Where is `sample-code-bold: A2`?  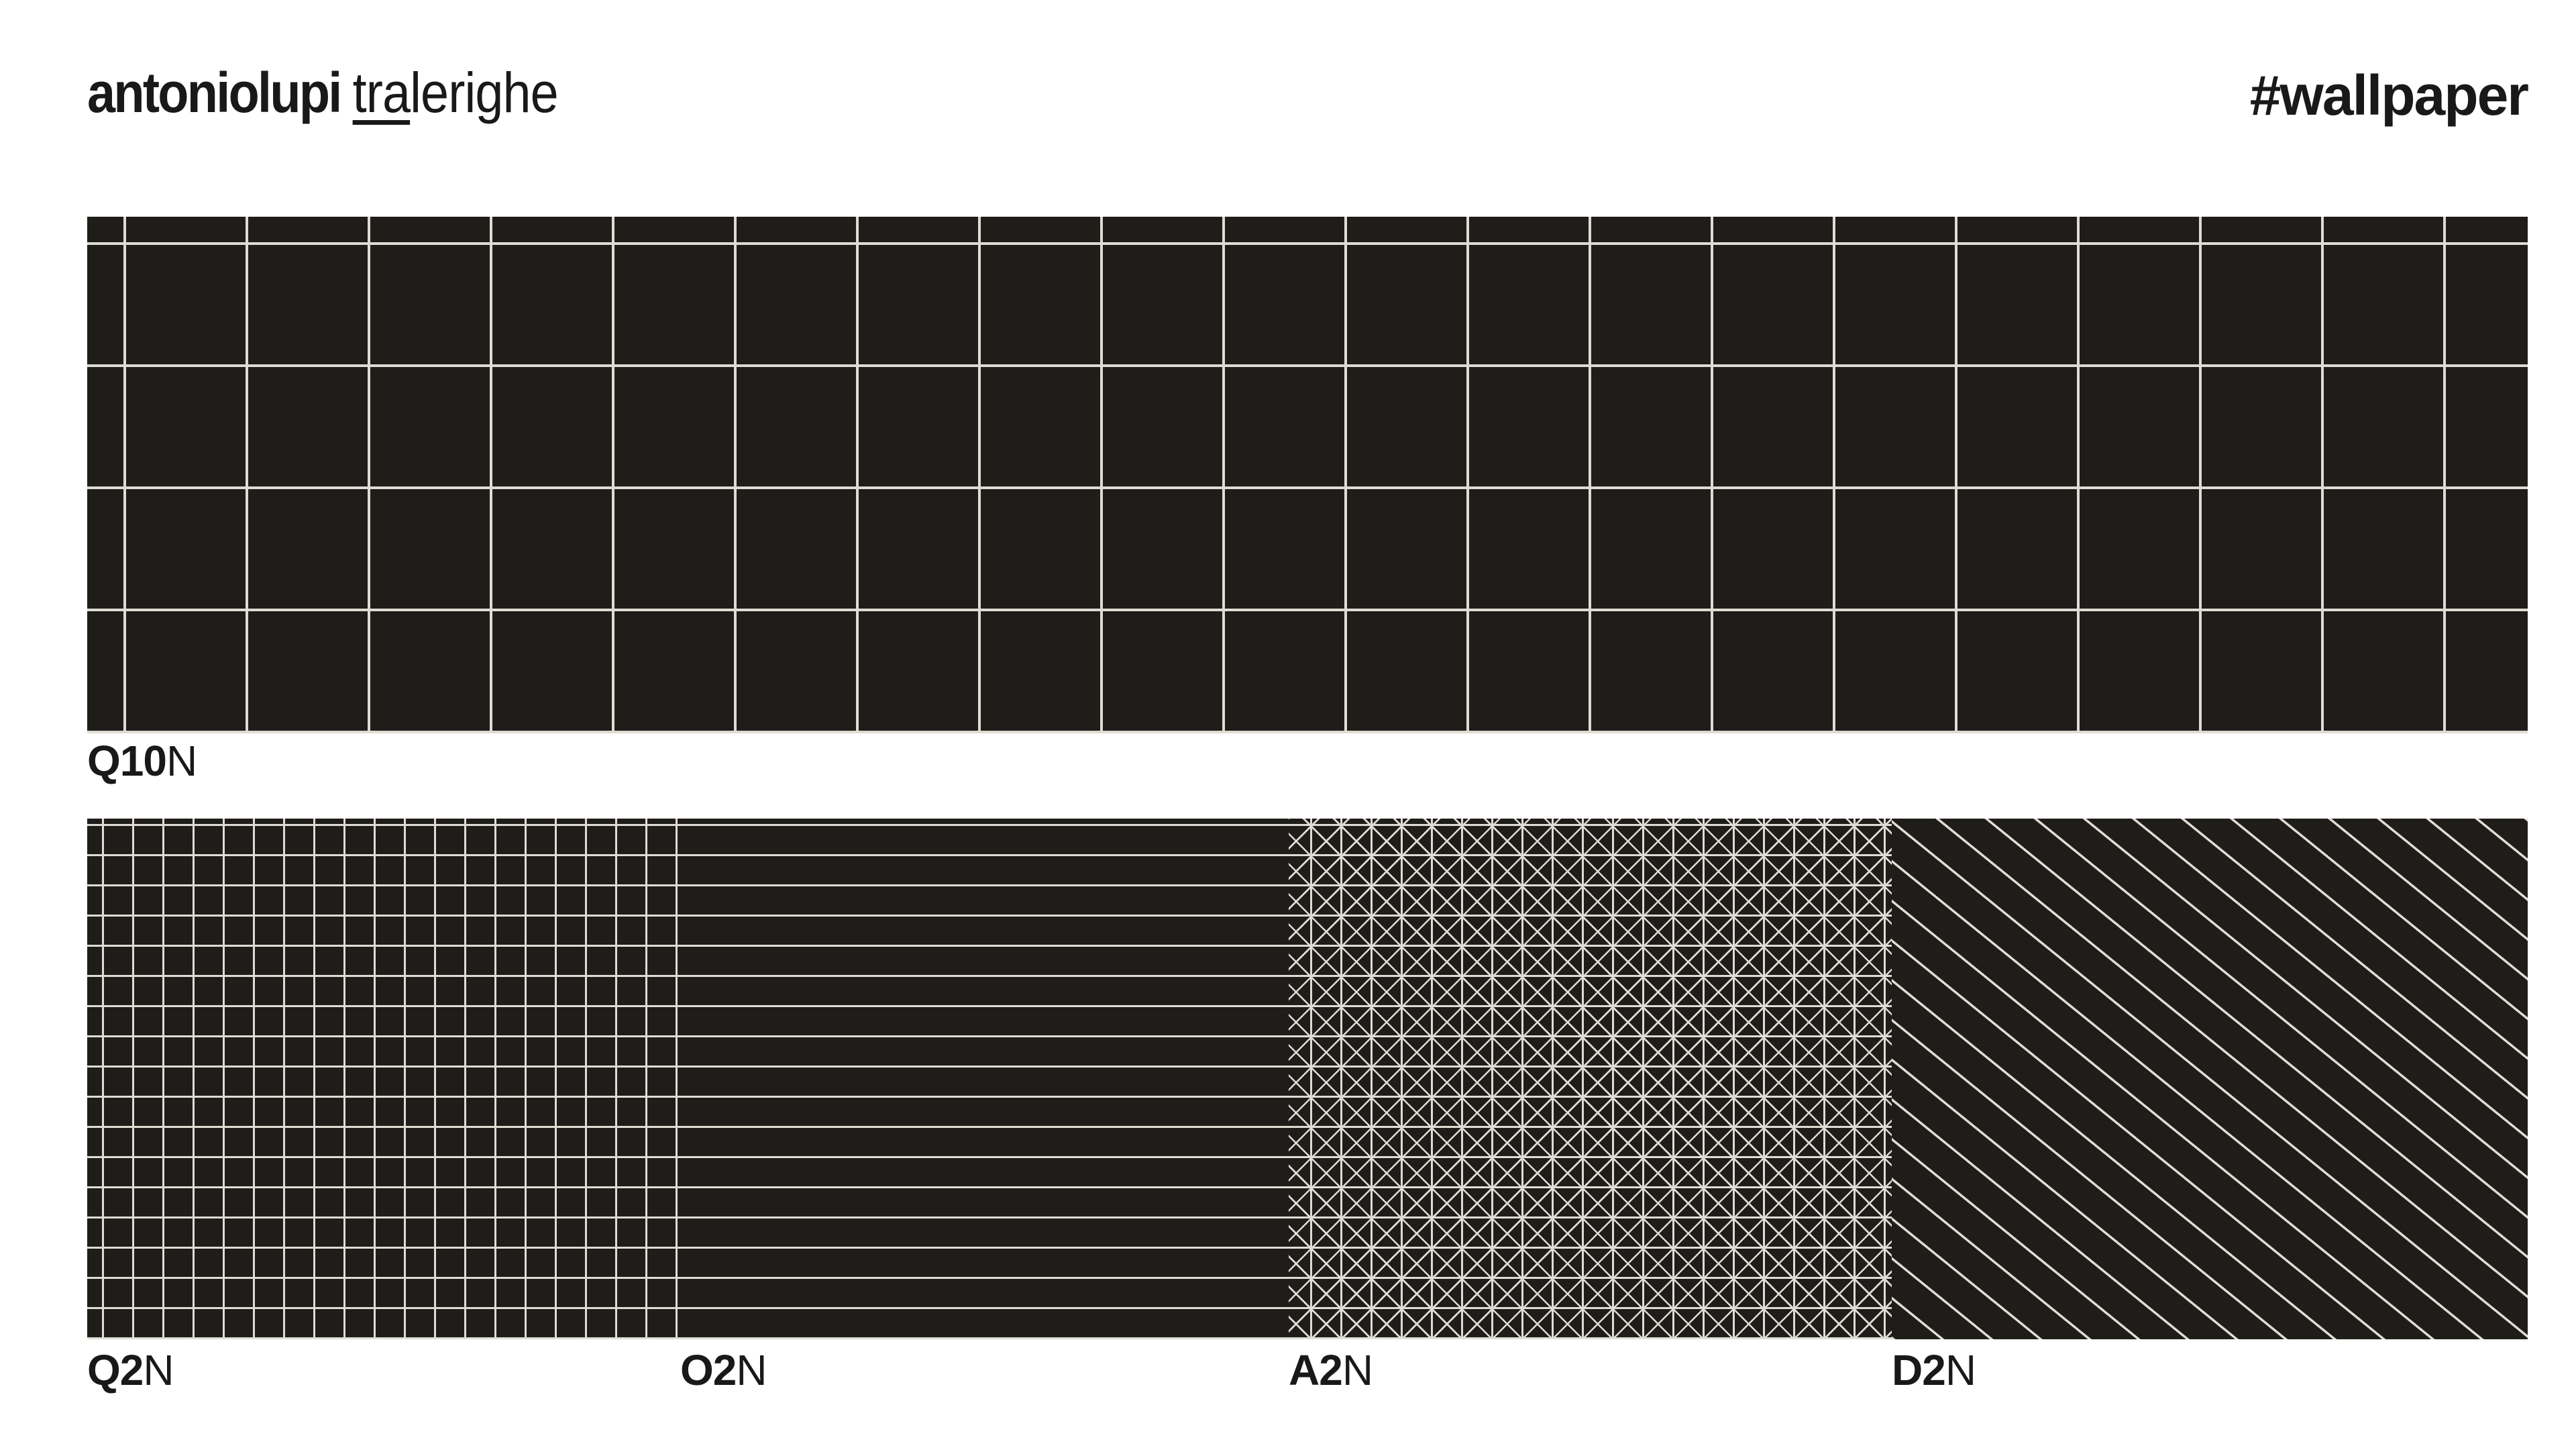
sample-code-bold: A2 is located at coordinates (1316, 1370).